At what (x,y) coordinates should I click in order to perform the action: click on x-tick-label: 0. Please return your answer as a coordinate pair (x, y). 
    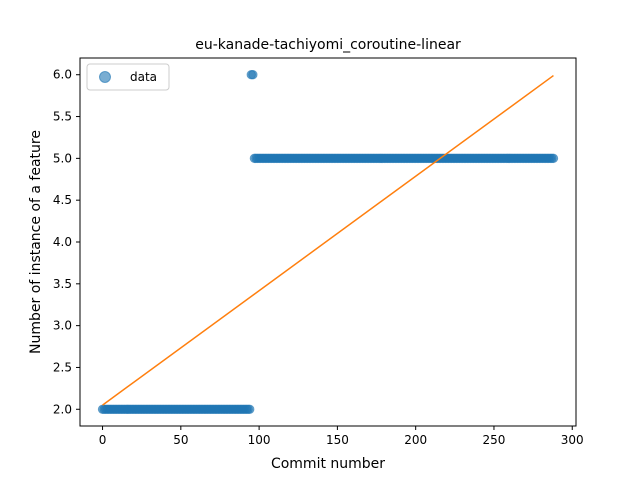
    Looking at the image, I should click on (103, 440).